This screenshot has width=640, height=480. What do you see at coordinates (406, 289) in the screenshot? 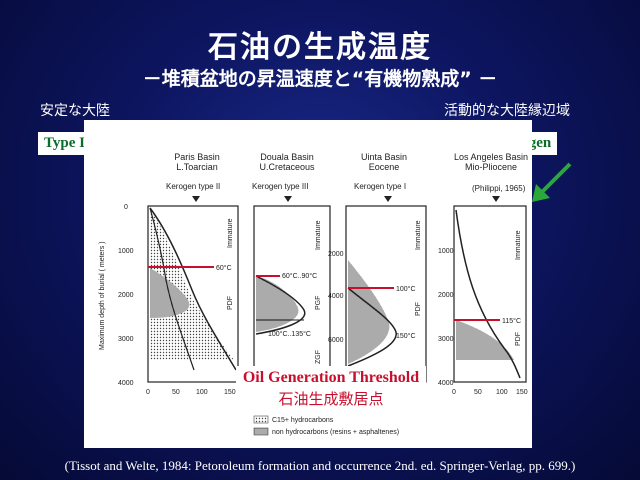
I see `panel3-temp: 100°C` at bounding box center [406, 289].